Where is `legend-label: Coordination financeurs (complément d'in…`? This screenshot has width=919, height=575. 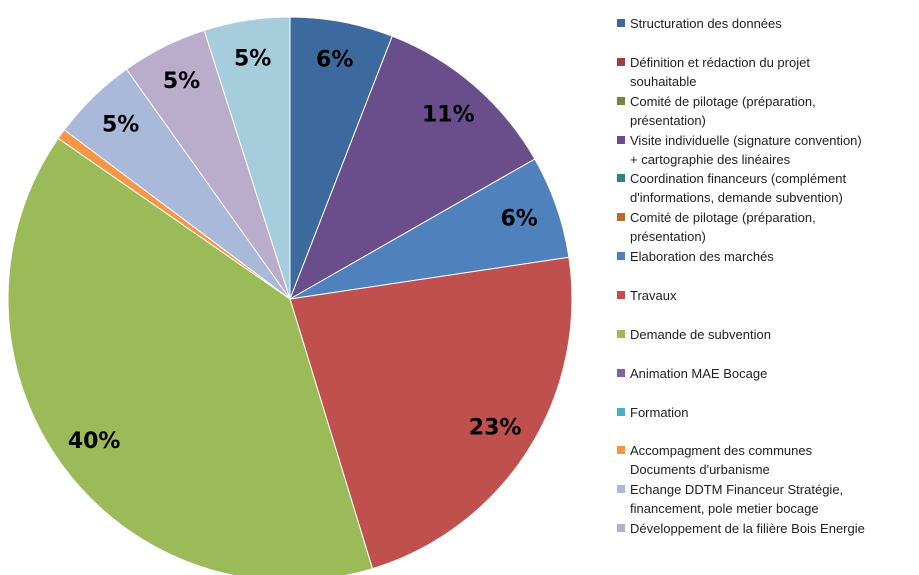 legend-label: Coordination financeurs (complément d'in… is located at coordinates (738, 188).